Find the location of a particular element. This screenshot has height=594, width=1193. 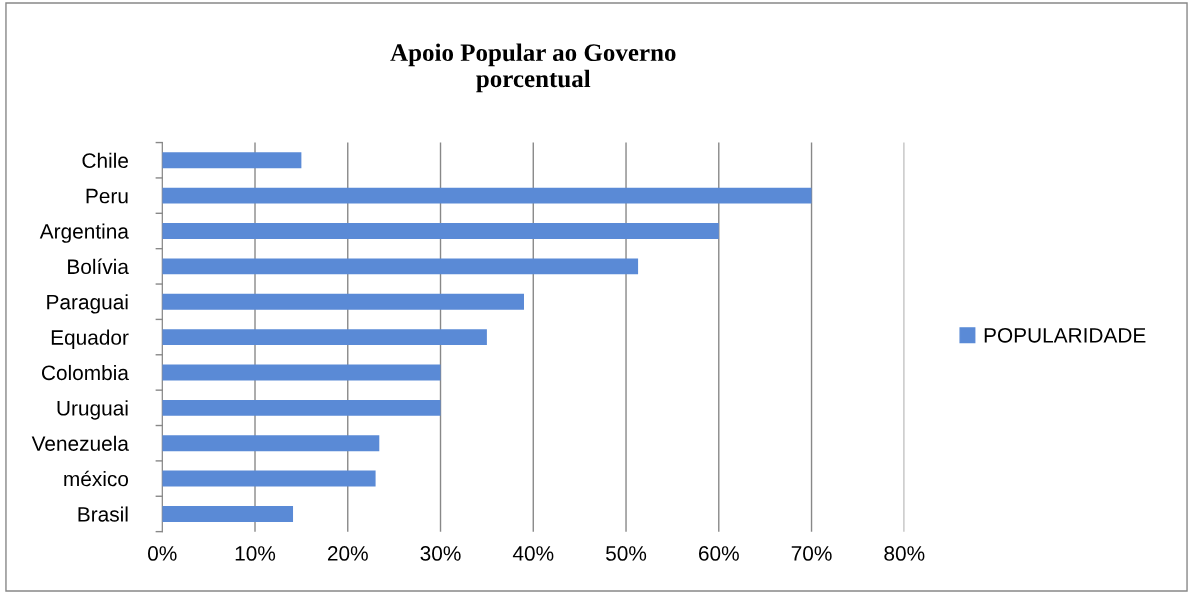

y-tick-label: méxico is located at coordinates (96, 478).